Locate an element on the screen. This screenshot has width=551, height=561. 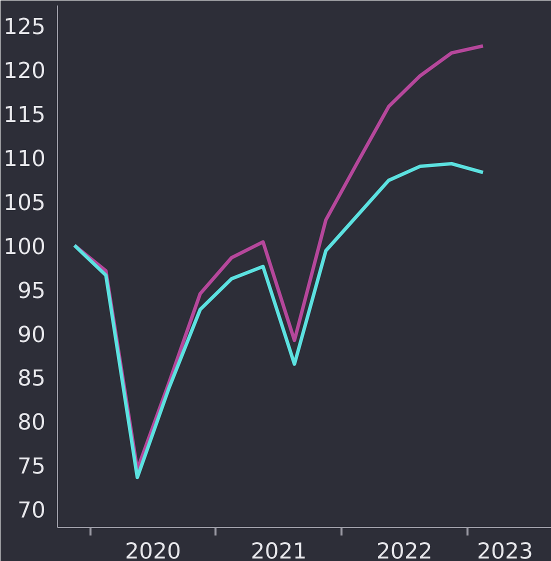
x-tick-label: 2022 is located at coordinates (404, 550).